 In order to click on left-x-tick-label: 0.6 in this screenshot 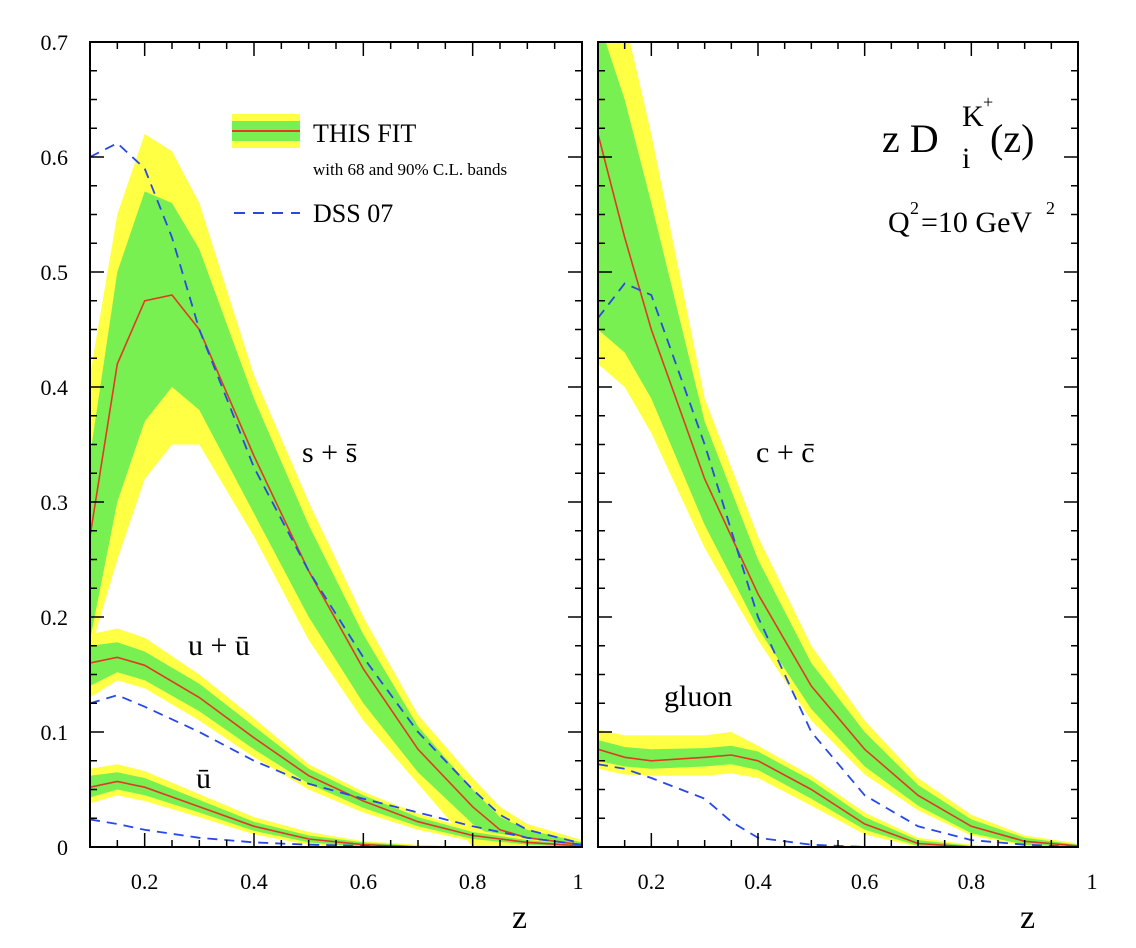, I will do `click(364, 881)`.